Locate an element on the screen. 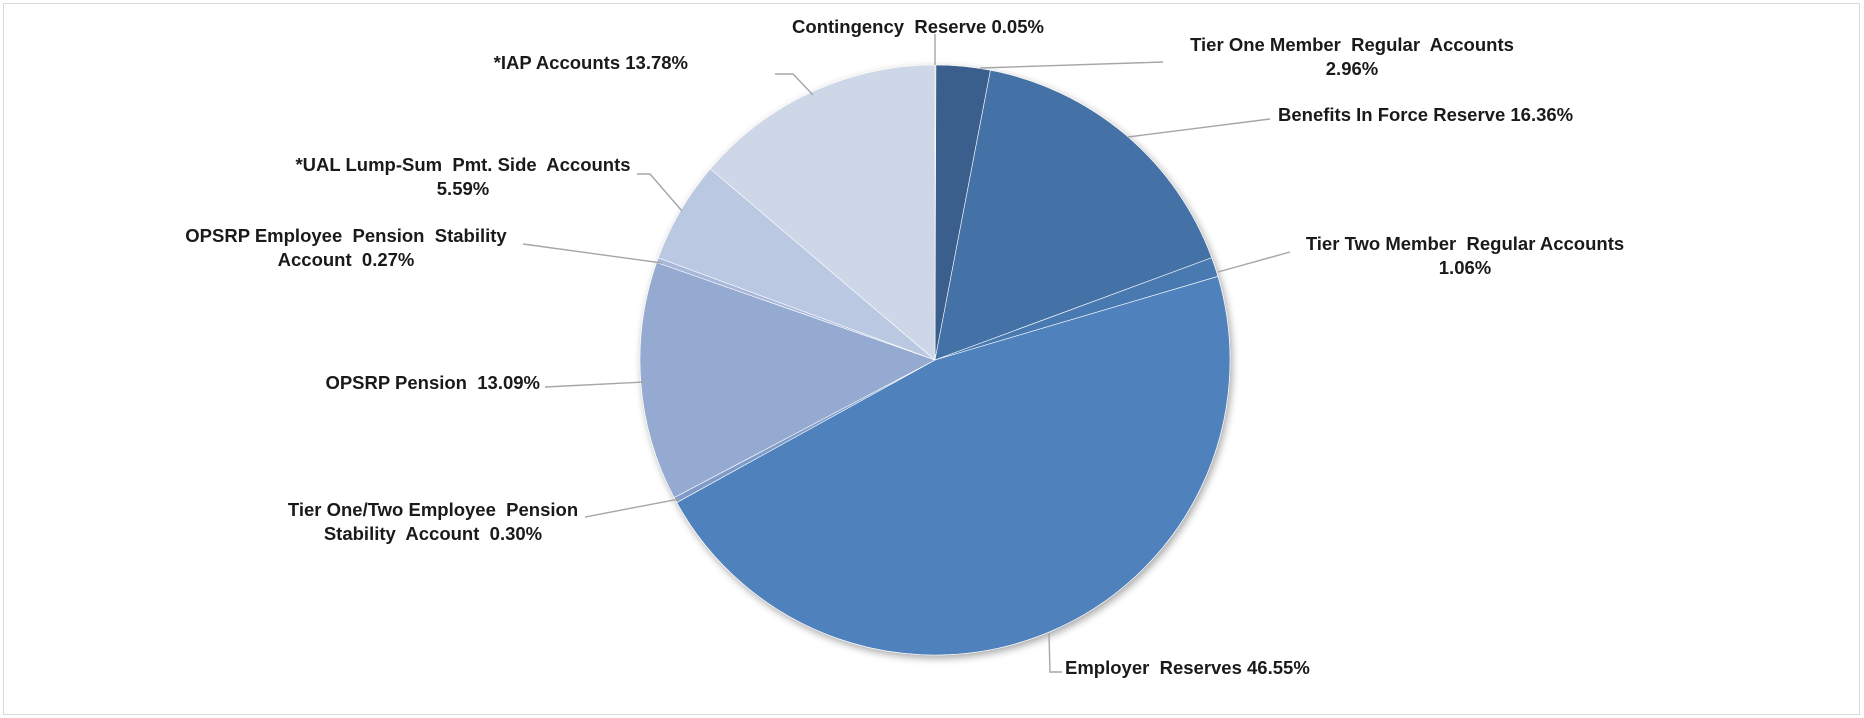 Image resolution: width=1864 pixels, height=718 pixels. slice-label-0-line-0: Contingency Reserve 0.05% is located at coordinates (918, 26).